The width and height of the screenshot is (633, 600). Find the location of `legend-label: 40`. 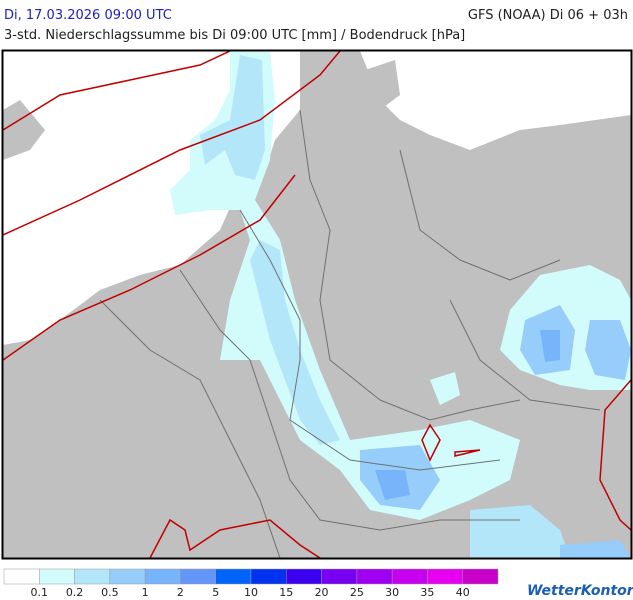

legend-label: 40 is located at coordinates (463, 592).